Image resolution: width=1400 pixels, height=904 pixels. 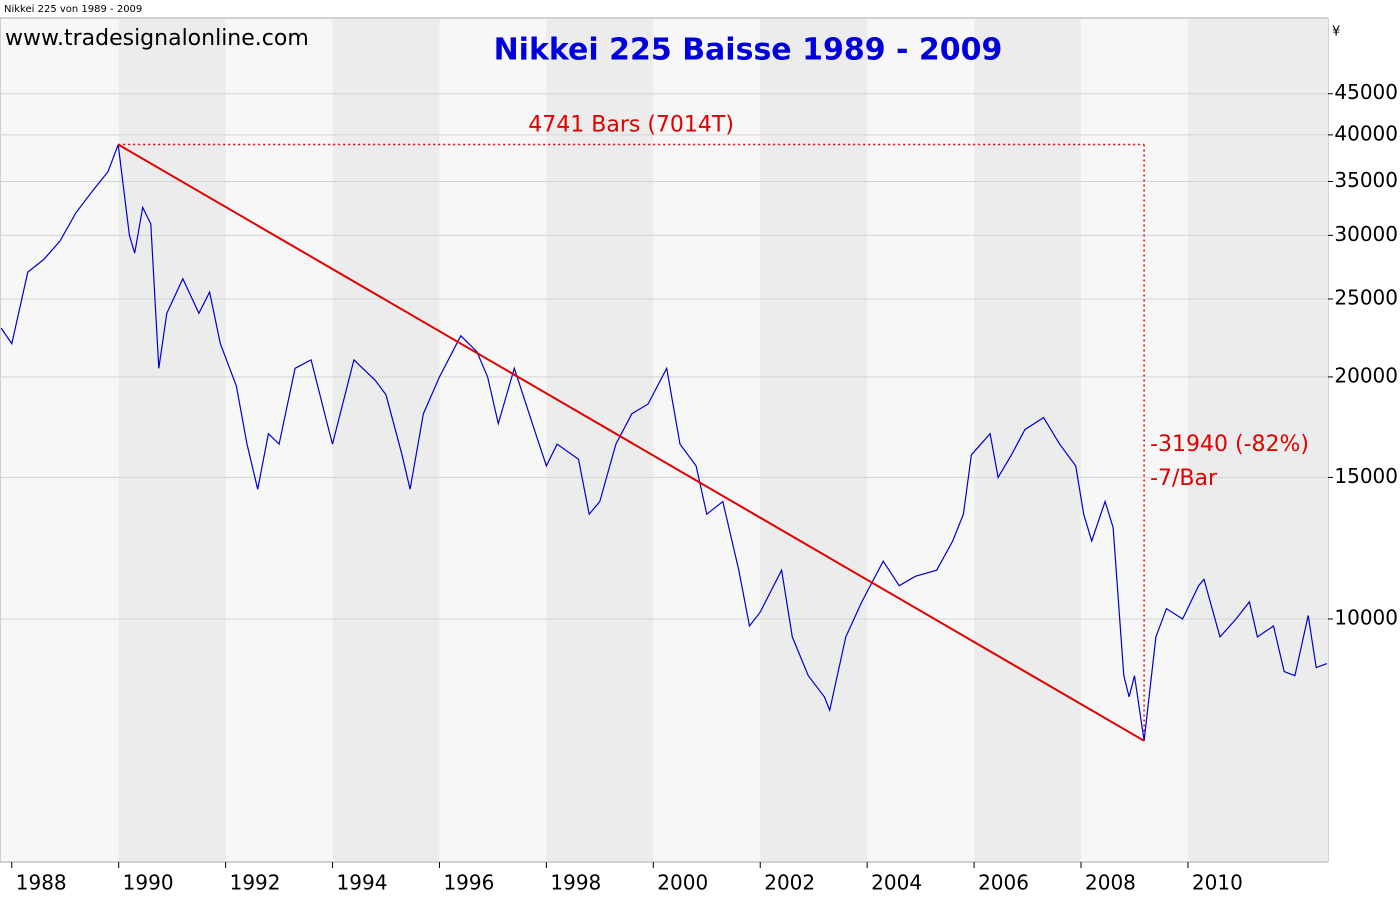 What do you see at coordinates (1366, 234) in the screenshot?
I see `y-tick-label: 30000` at bounding box center [1366, 234].